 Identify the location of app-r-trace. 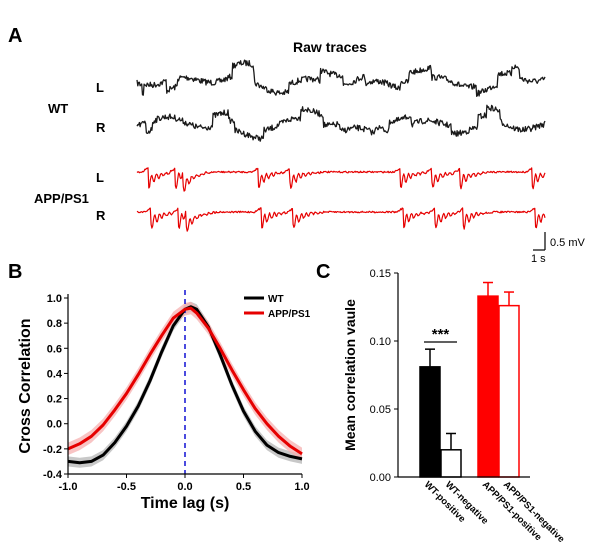
(341, 219).